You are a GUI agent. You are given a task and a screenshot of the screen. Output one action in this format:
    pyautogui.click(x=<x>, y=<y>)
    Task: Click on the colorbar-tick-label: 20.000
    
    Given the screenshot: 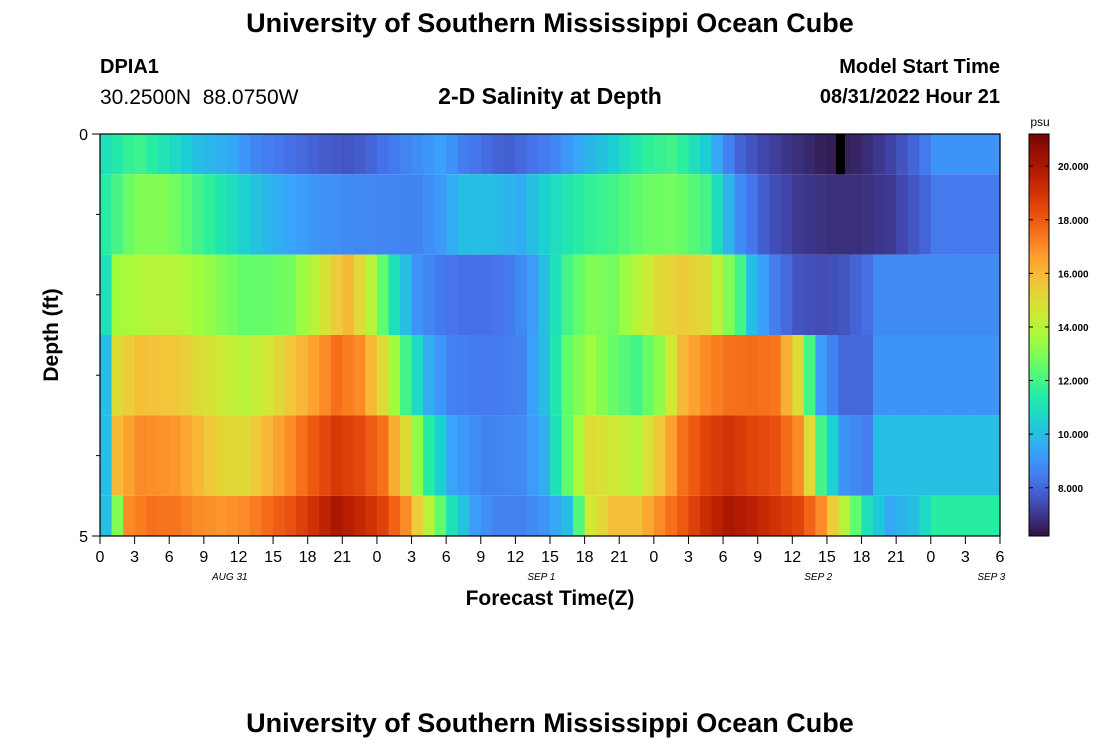 What is the action you would take?
    pyautogui.click(x=1073, y=167)
    